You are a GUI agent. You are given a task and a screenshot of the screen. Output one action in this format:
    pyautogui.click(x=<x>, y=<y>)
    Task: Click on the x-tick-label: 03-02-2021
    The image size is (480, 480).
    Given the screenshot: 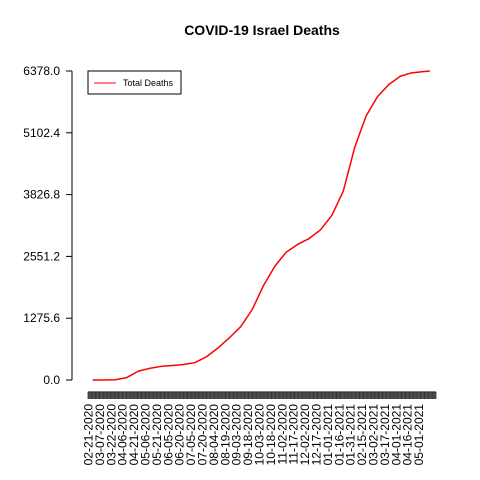 What is the action you would take?
    pyautogui.click(x=374, y=435)
    